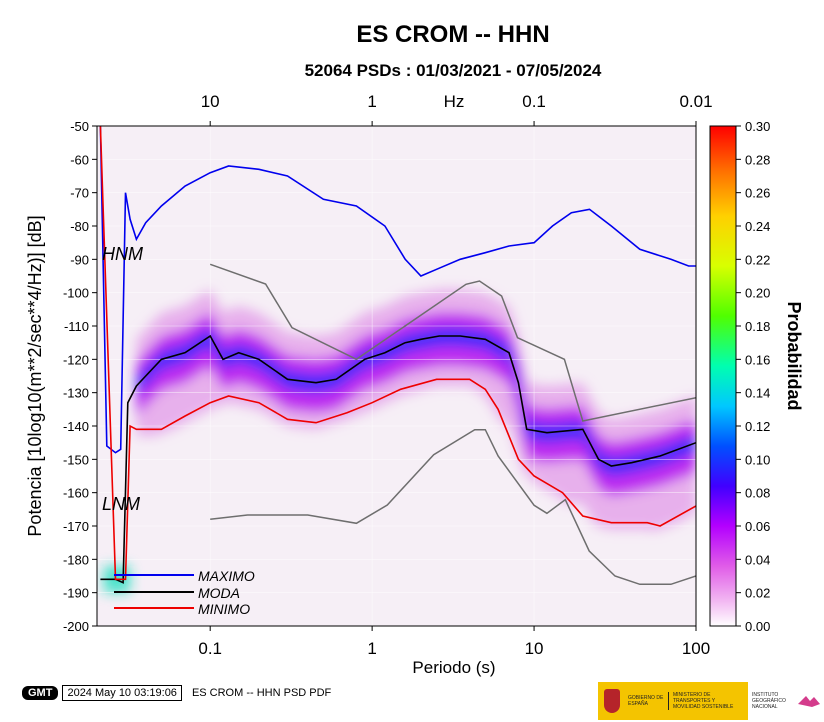 The width and height of the screenshot is (824, 722). What do you see at coordinates (76, 593) in the screenshot?
I see `y-tick-label: -190` at bounding box center [76, 593].